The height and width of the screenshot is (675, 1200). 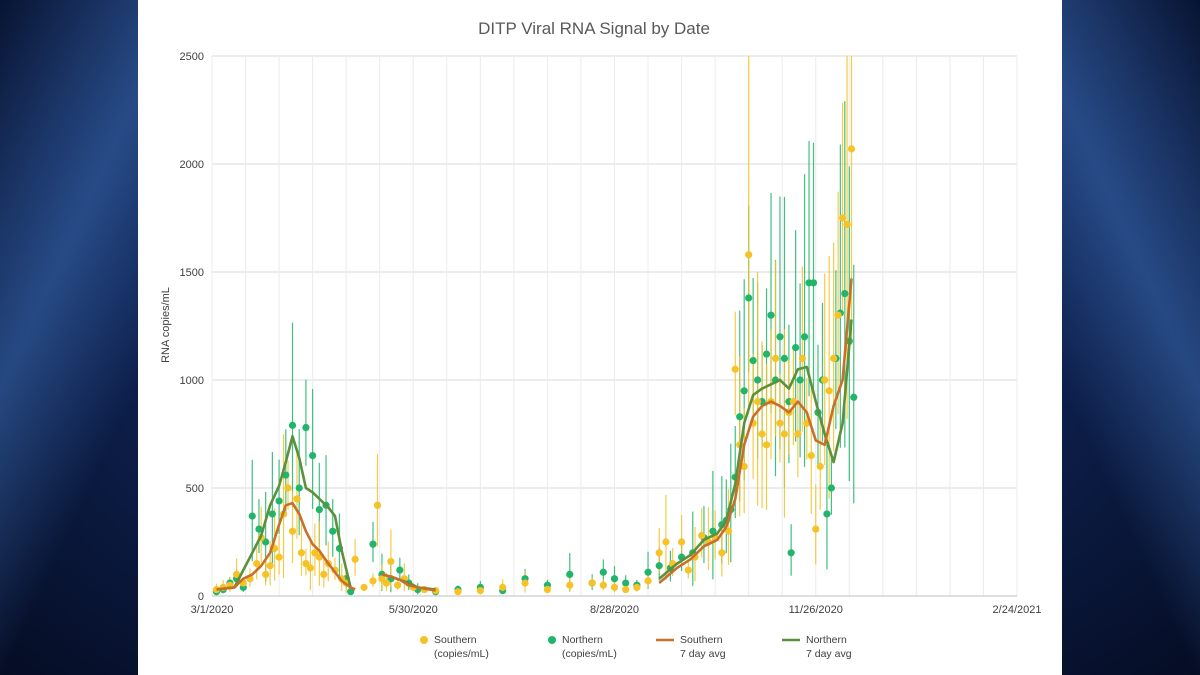 I want to click on y-tick-labels: 0 500 1000 1500 2000 2500, so click(x=192, y=327).